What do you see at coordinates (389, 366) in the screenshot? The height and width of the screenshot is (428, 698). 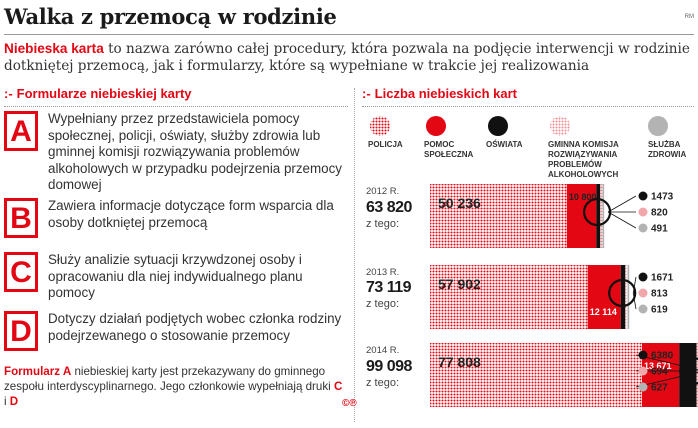 I see `year-total: 99 098` at bounding box center [389, 366].